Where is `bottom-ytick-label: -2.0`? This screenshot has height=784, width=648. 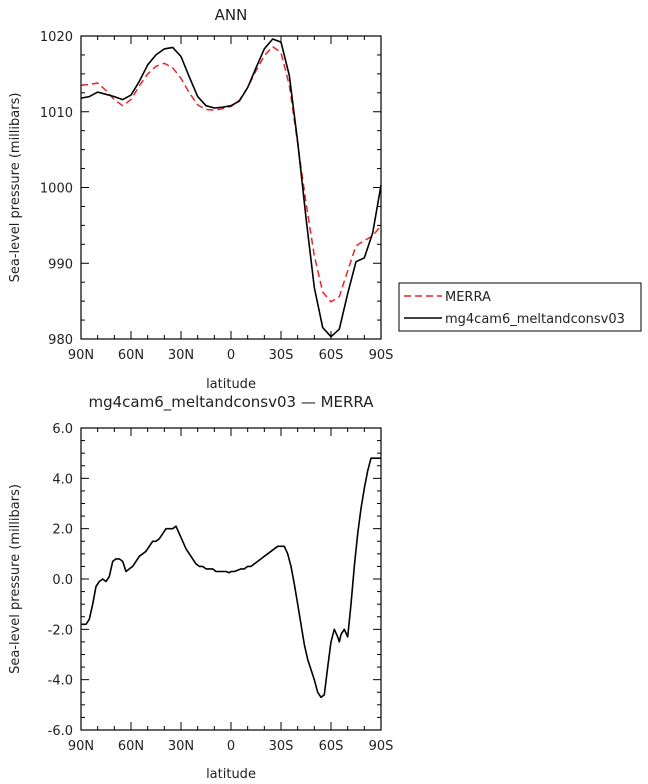
bottom-ytick-label: -2.0 is located at coordinates (60, 630).